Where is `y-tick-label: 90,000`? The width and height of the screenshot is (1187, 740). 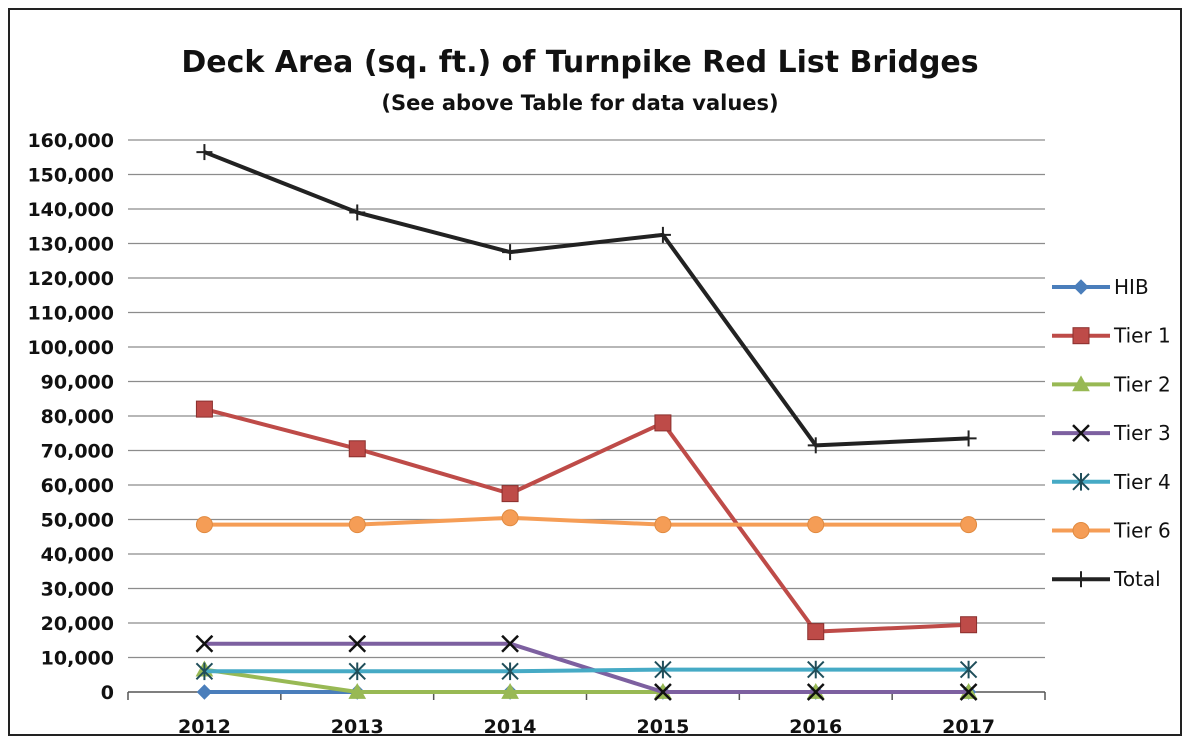
y-tick-label: 90,000 is located at coordinates (77, 383).